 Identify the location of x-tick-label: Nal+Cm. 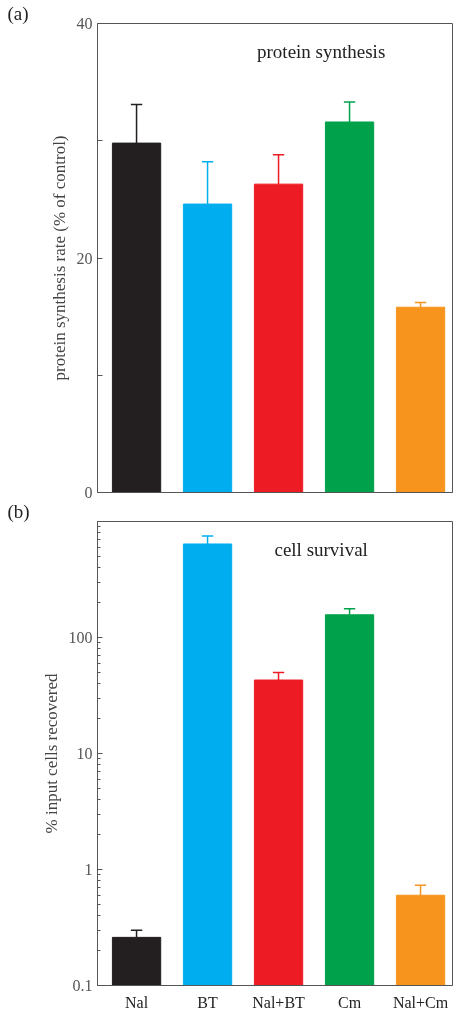
(420, 1002).